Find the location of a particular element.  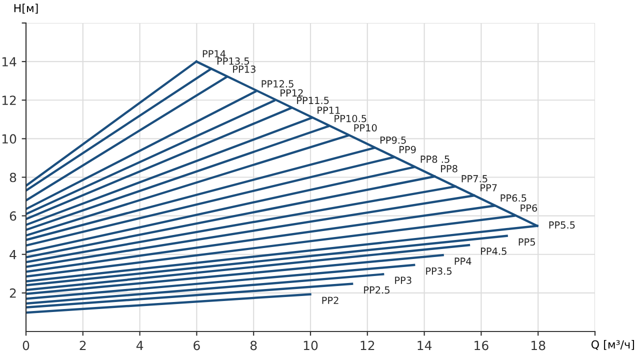

series-label: PP13.5 is located at coordinates (233, 61).